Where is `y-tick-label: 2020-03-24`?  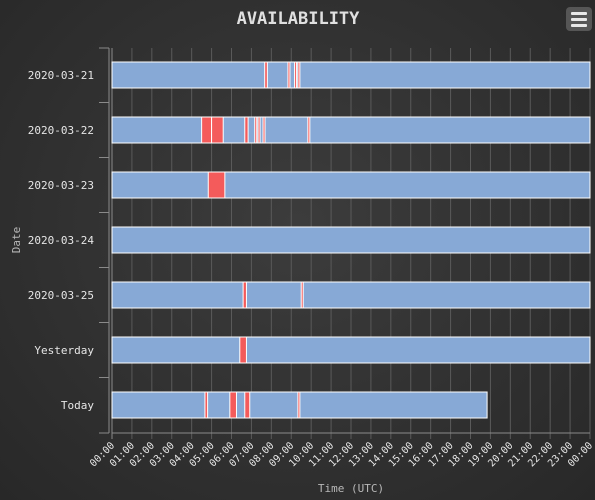
y-tick-label: 2020-03-24 is located at coordinates (61, 240).